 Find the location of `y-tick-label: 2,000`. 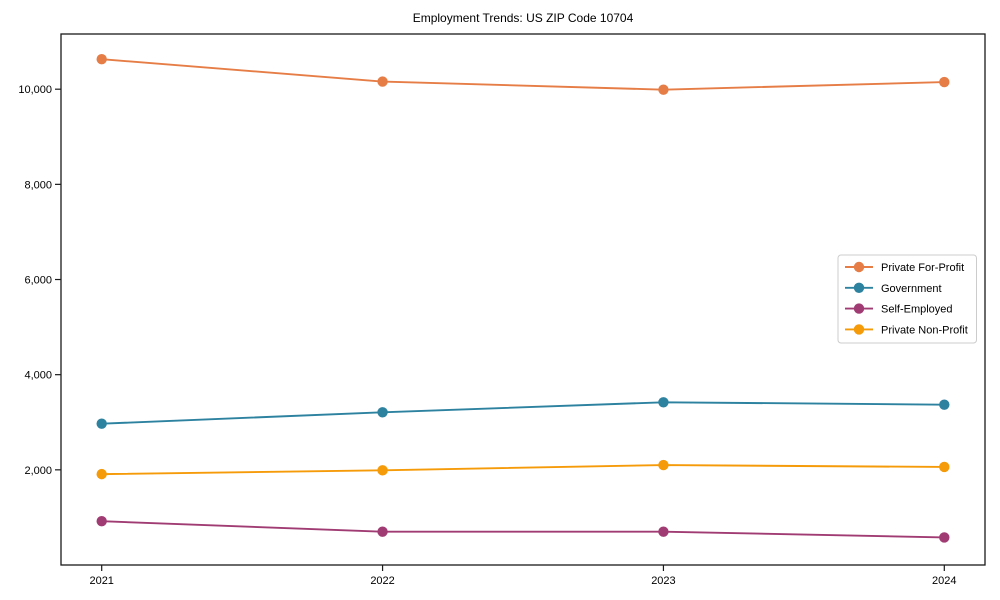

y-tick-label: 2,000 is located at coordinates (38, 471).